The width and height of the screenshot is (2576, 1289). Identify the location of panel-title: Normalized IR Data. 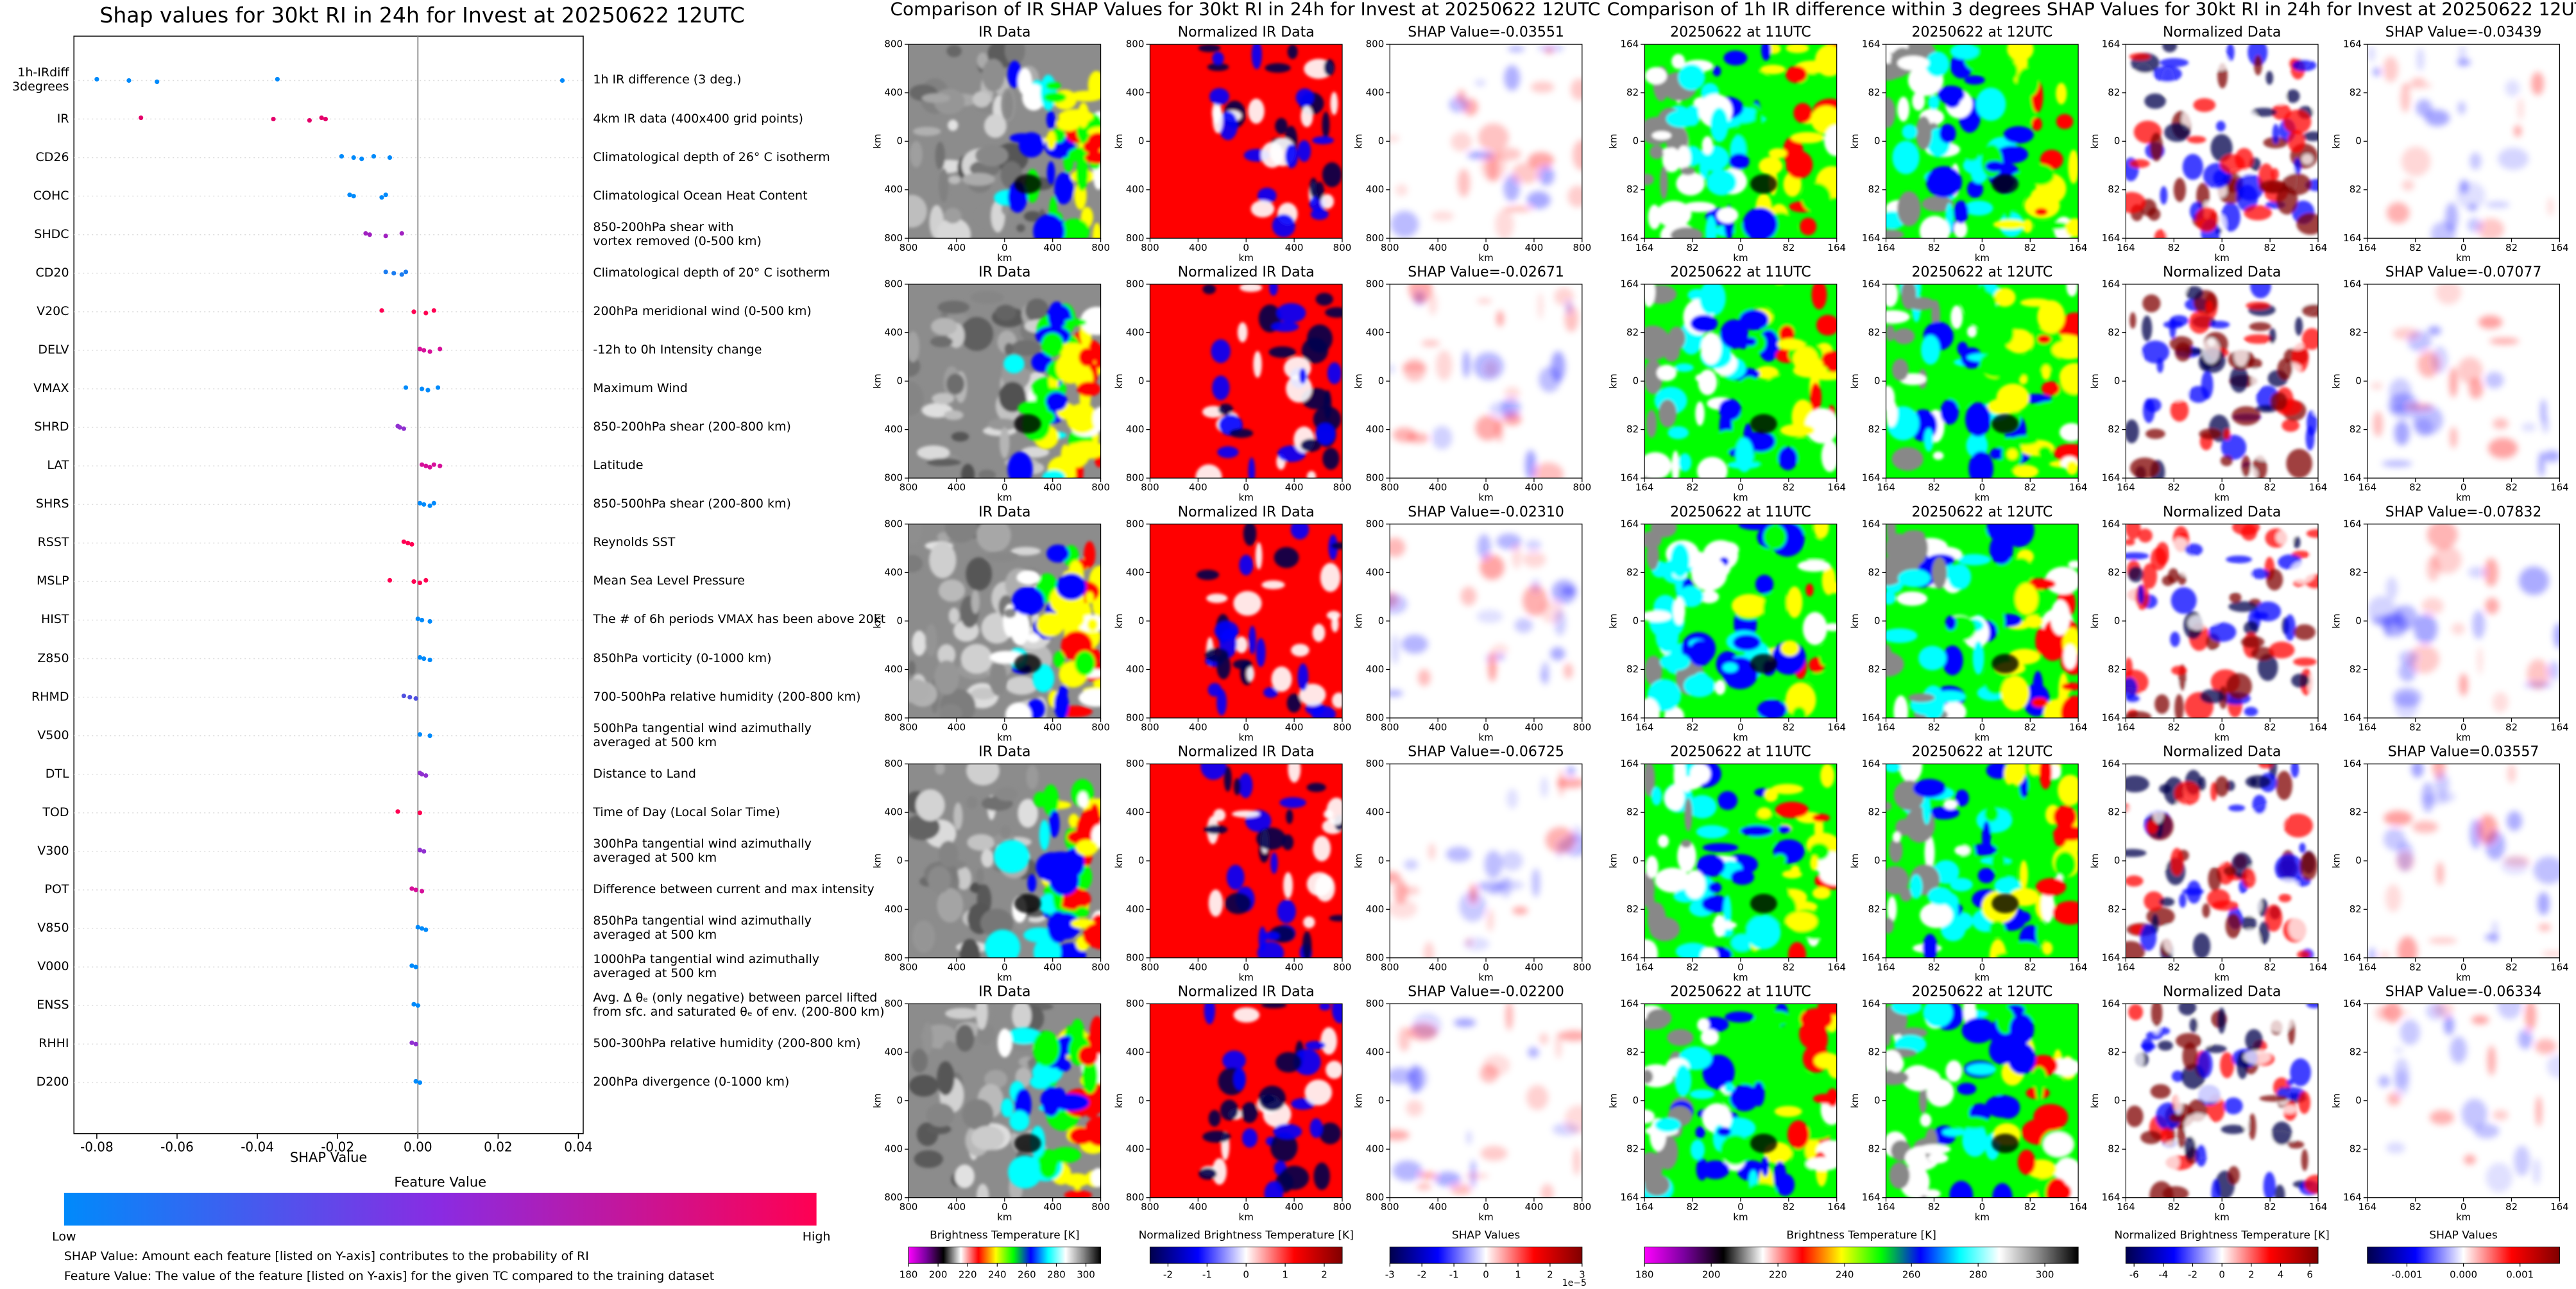
(1246, 512).